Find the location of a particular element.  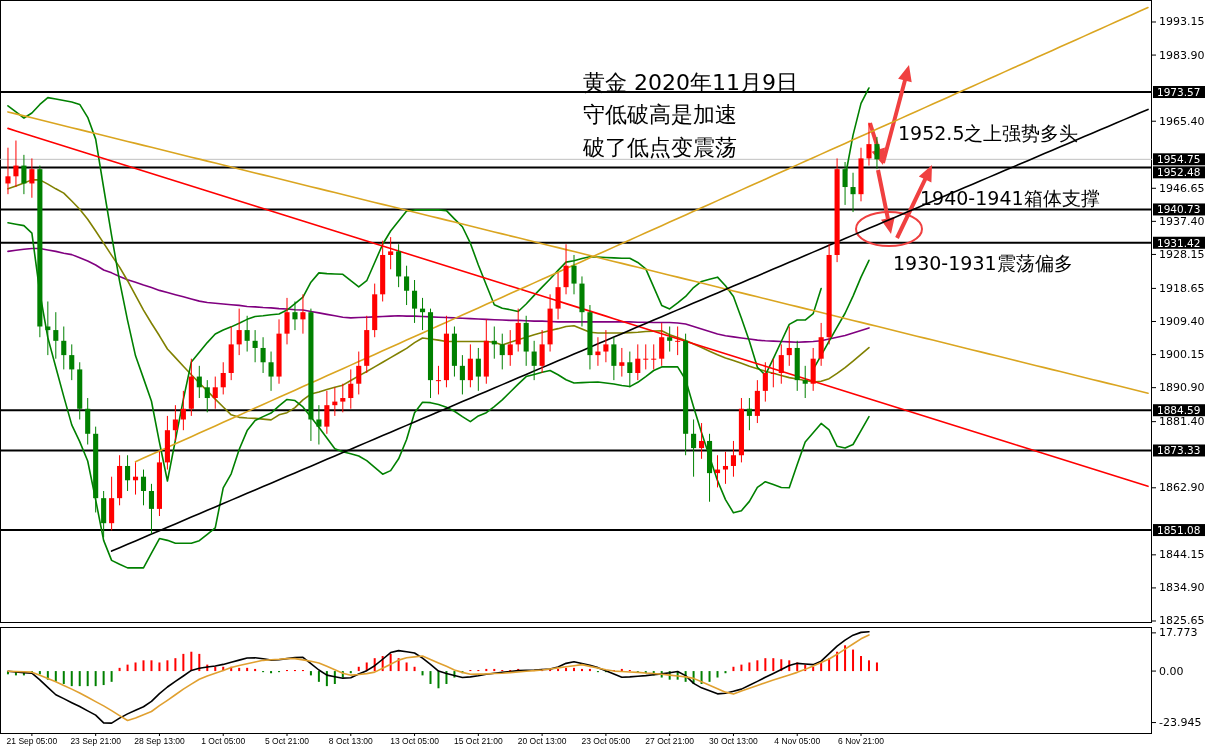

y-tick-label: 1862.90 is located at coordinates (1182, 488).